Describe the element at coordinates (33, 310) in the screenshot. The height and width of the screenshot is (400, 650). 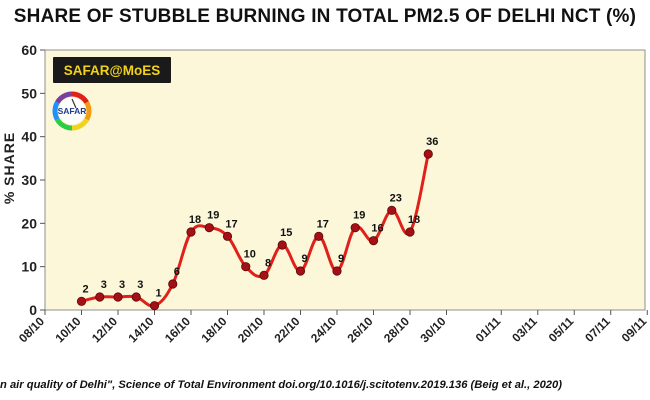
I see `y-tick-label: 0` at that location.